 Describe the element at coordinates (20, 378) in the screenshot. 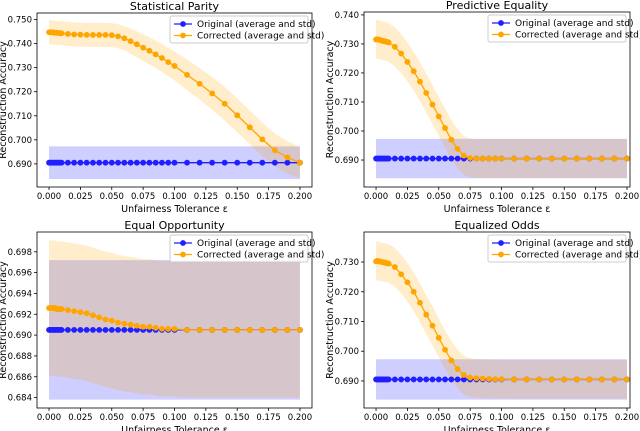

I see `y-tick-label: 0.686` at that location.